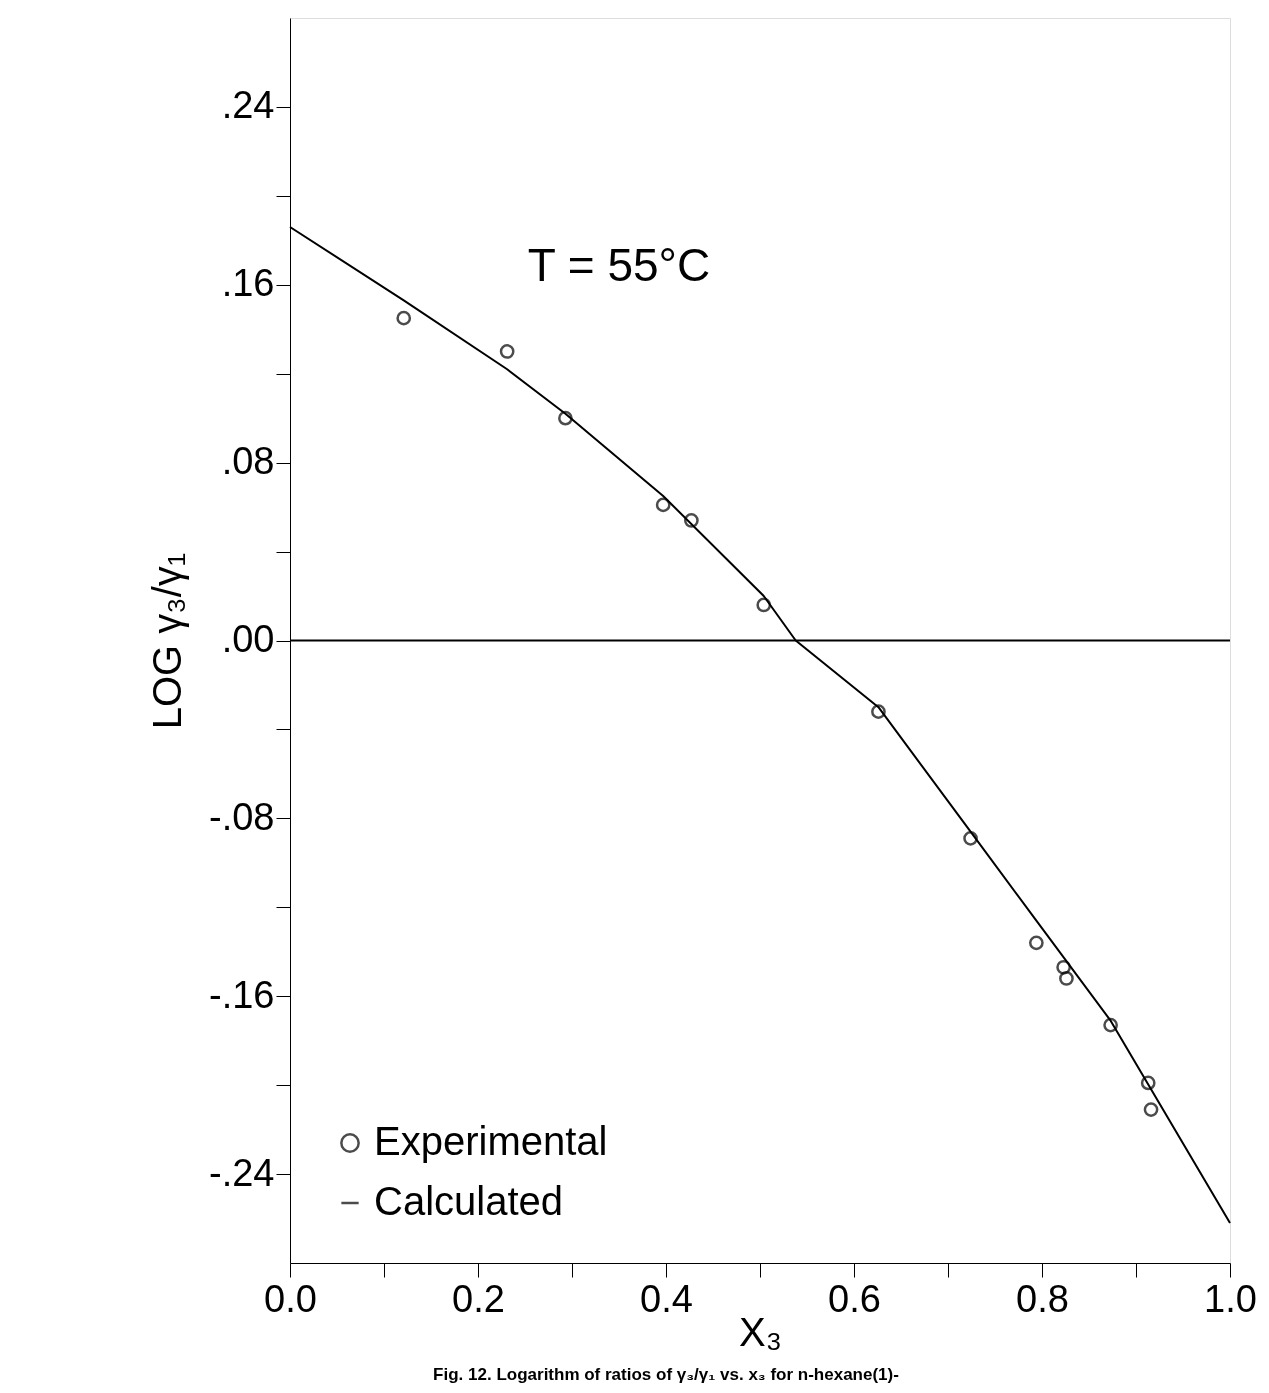 This screenshot has height=1393, width=1269. I want to click on y-tick-label: .16, so click(248, 283).